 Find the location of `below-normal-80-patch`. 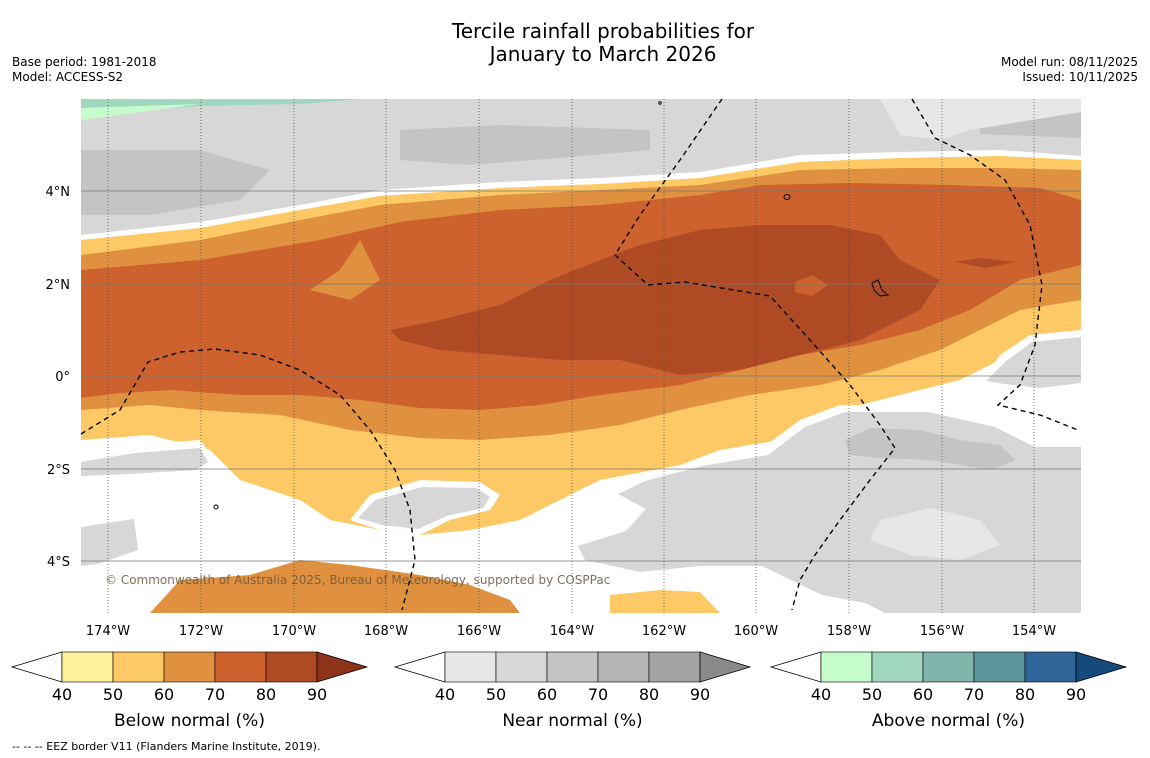

below-normal-80-patch is located at coordinates (985, 263).